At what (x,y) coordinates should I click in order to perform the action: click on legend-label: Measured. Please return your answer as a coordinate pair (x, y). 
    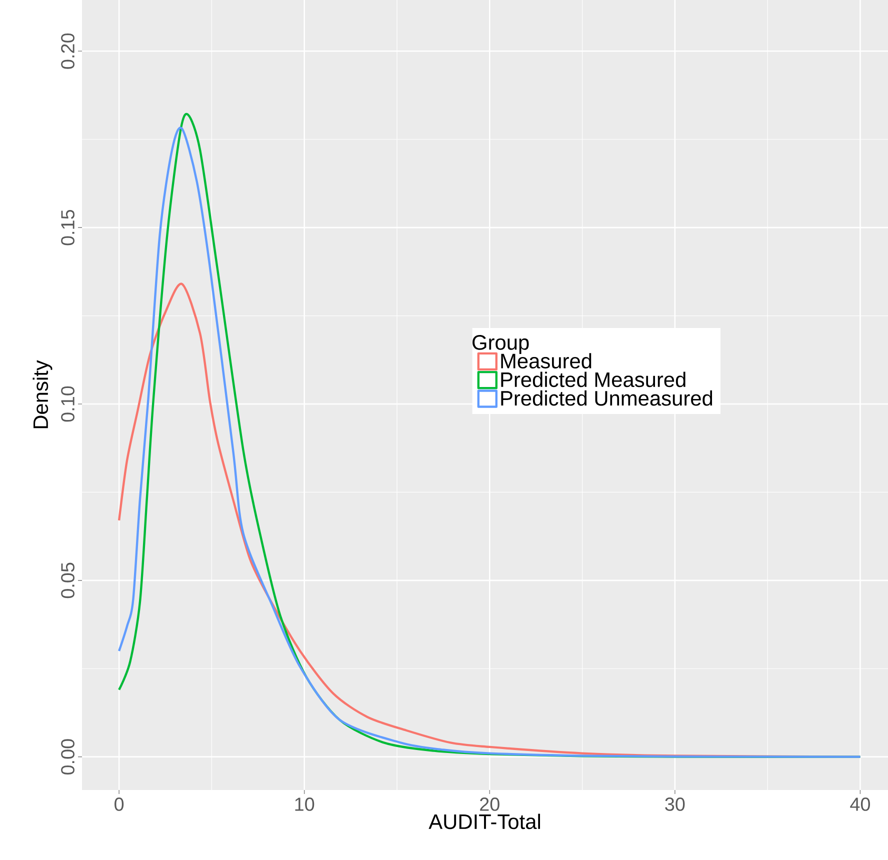
    Looking at the image, I should click on (546, 360).